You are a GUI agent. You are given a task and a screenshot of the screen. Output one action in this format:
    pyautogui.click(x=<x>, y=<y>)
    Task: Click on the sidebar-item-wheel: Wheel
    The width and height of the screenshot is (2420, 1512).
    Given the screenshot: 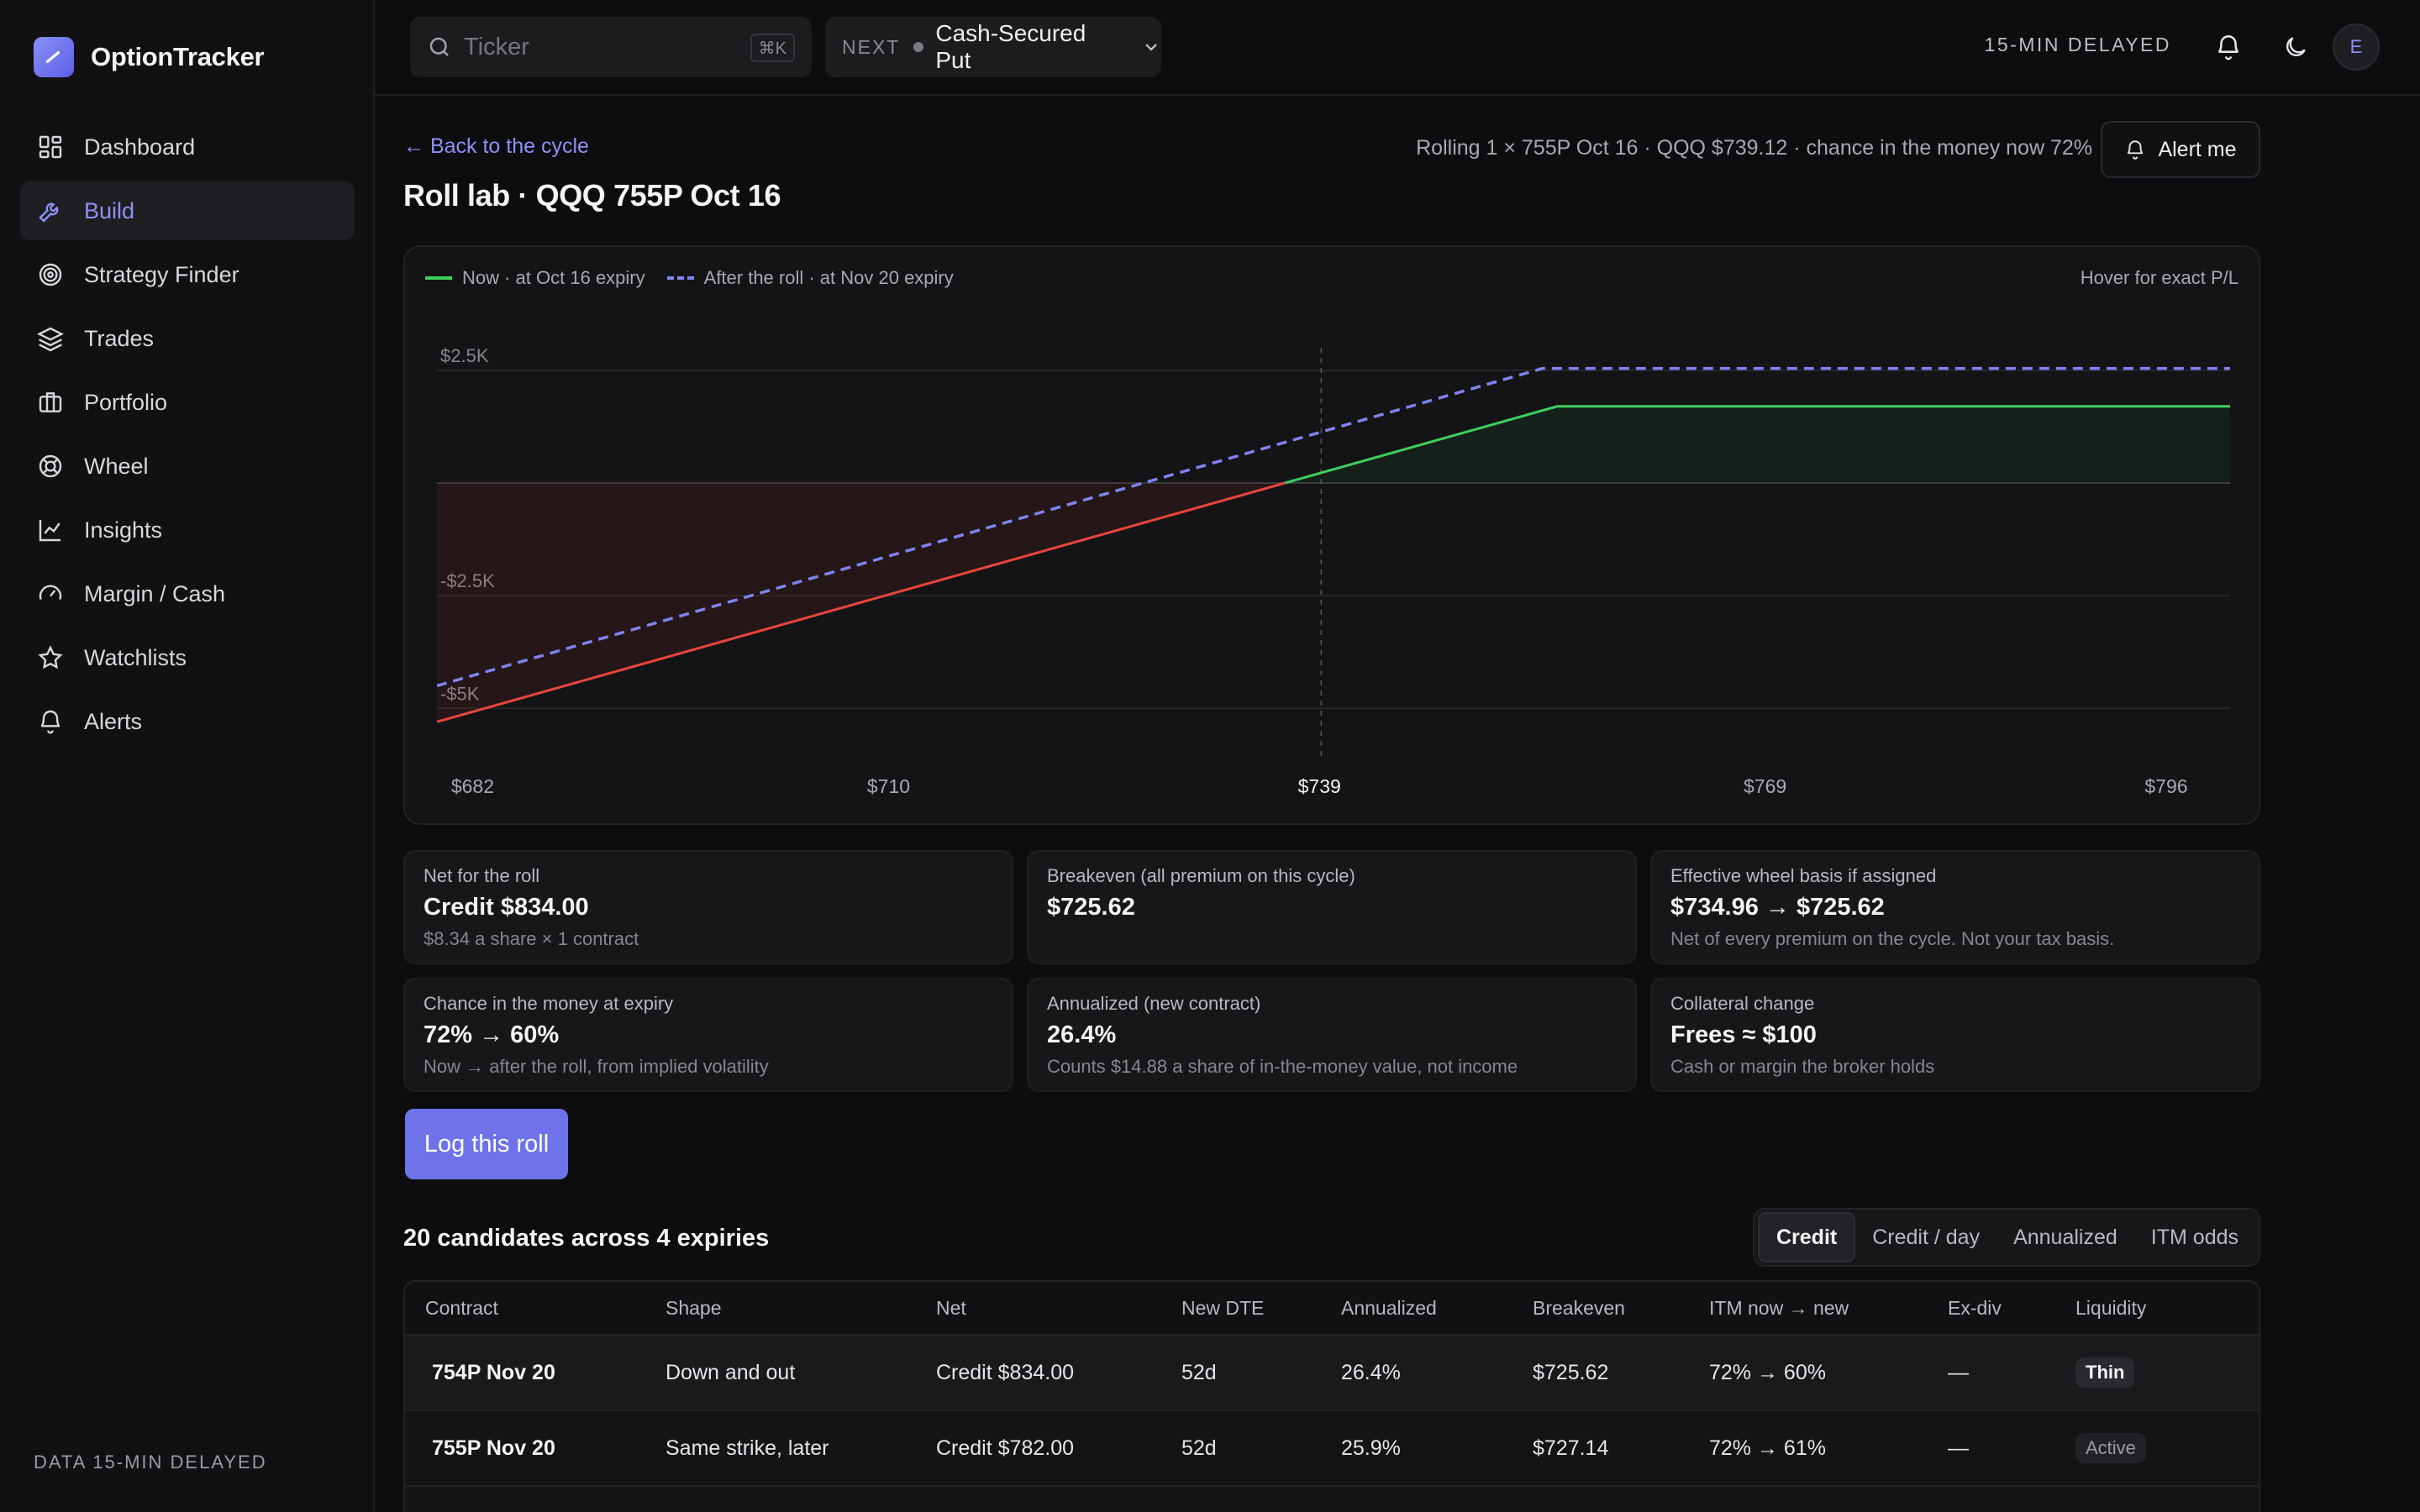 What is the action you would take?
    pyautogui.click(x=187, y=466)
    